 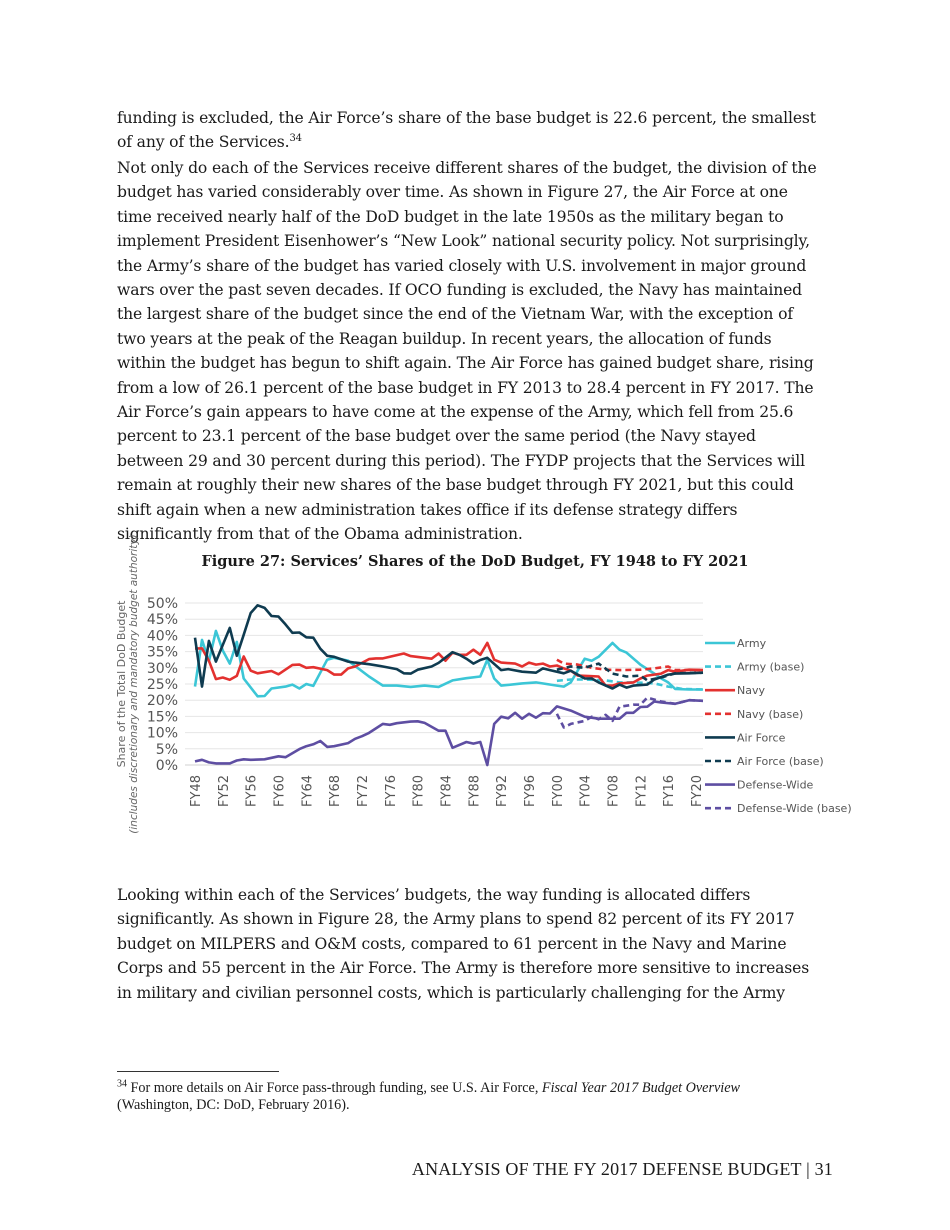 I want to click on legend-label: Defense-Wide (base), so click(x=794, y=808).